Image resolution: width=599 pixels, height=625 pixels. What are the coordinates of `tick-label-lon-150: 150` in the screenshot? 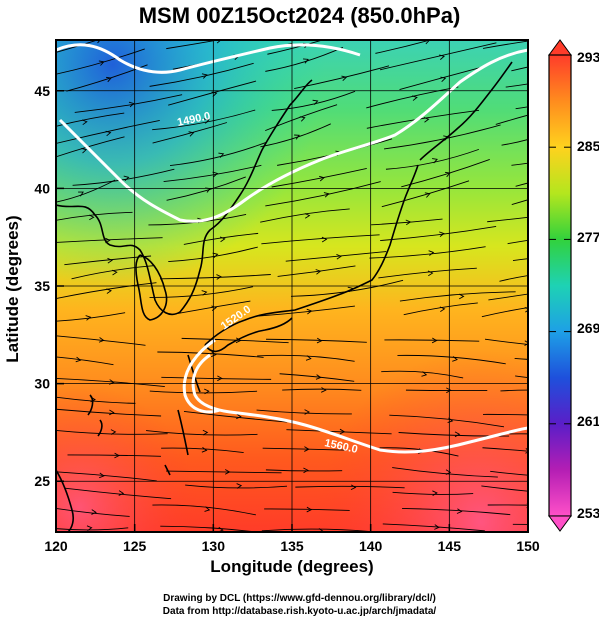 It's located at (528, 546).